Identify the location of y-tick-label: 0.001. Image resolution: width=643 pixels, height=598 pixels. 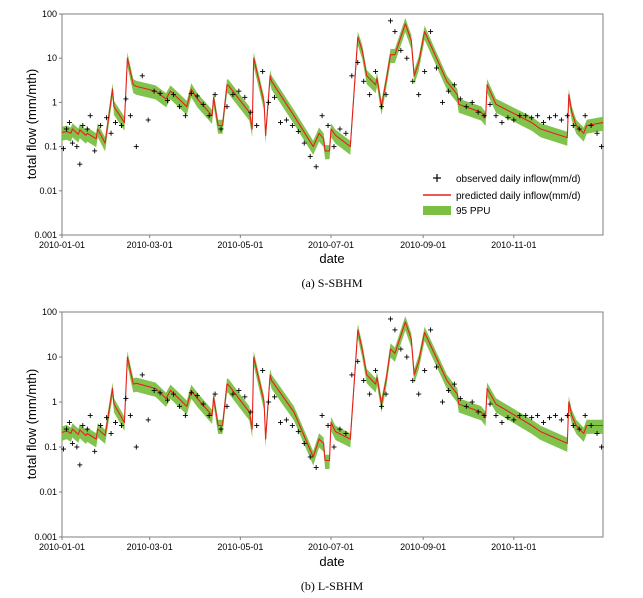
(45, 537).